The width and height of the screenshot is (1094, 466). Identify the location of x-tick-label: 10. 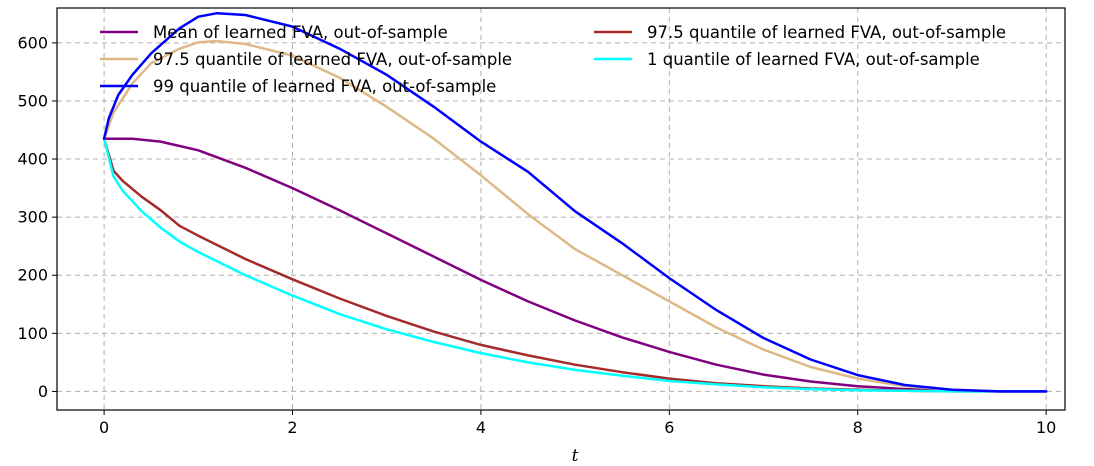
(1046, 427).